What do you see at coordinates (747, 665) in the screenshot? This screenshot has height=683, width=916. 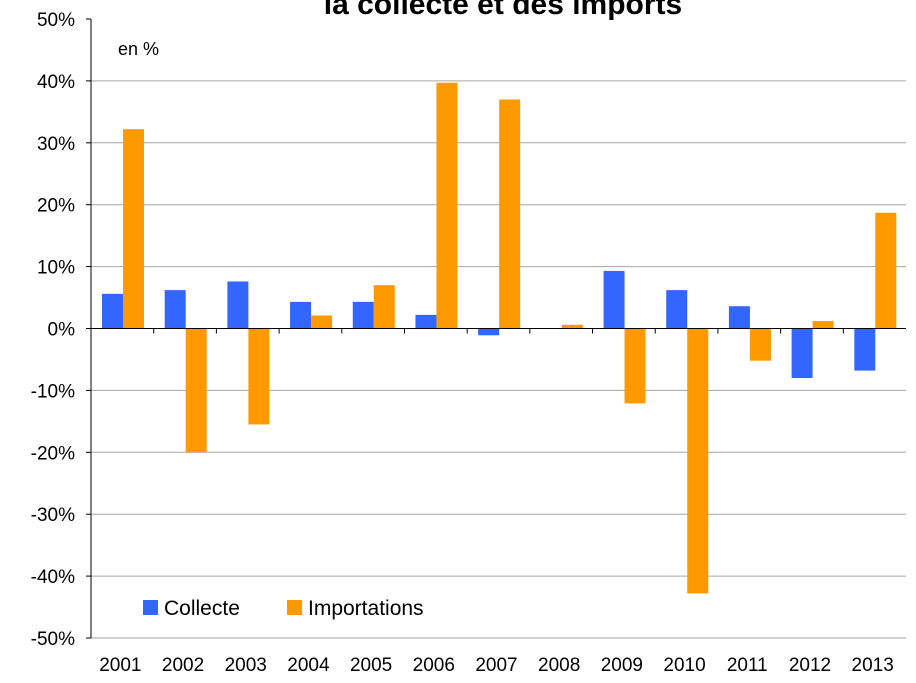 I see `x-tick-label: 2011` at bounding box center [747, 665].